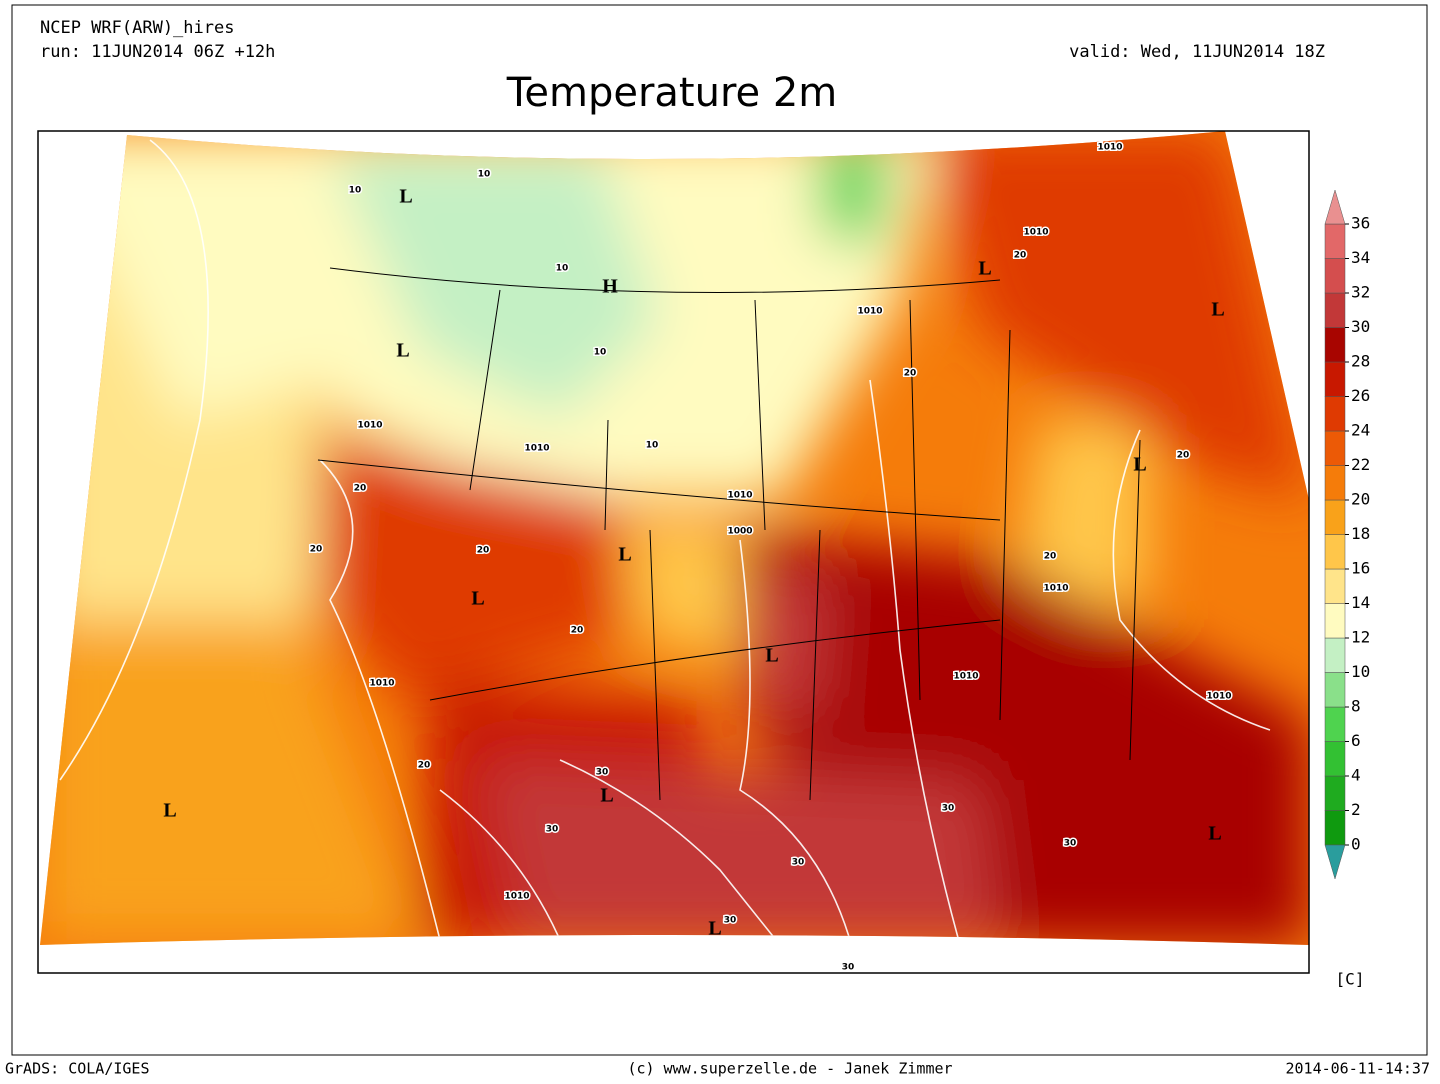 Image resolution: width=1440 pixels, height=1084 pixels. Describe the element at coordinates (1360, 637) in the screenshot. I see `colorbar-tick-label: 12` at that location.